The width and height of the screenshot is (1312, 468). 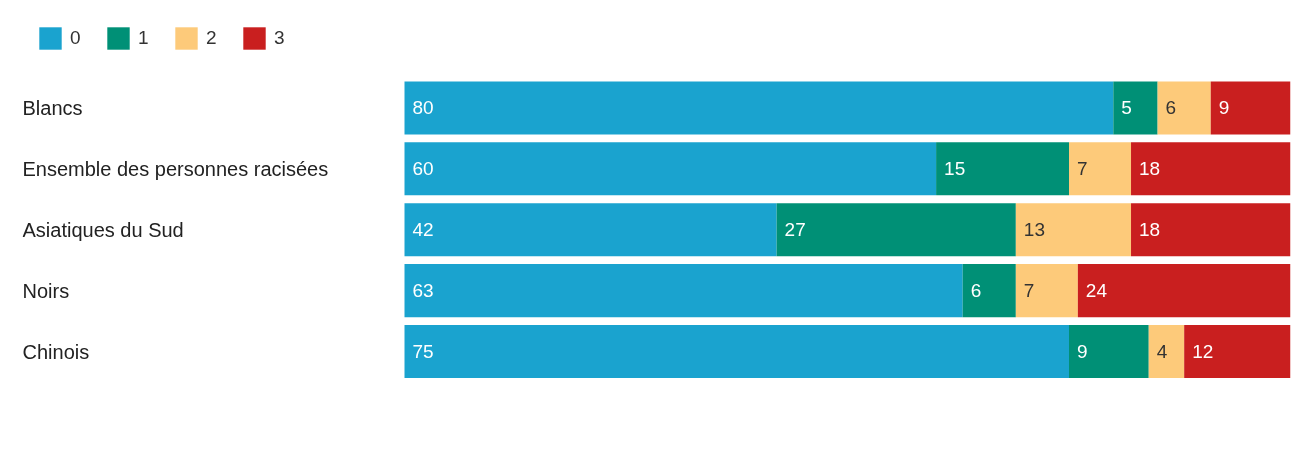 What do you see at coordinates (103, 229) in the screenshot?
I see `y-tick-label: Asiatiques du Sud` at bounding box center [103, 229].